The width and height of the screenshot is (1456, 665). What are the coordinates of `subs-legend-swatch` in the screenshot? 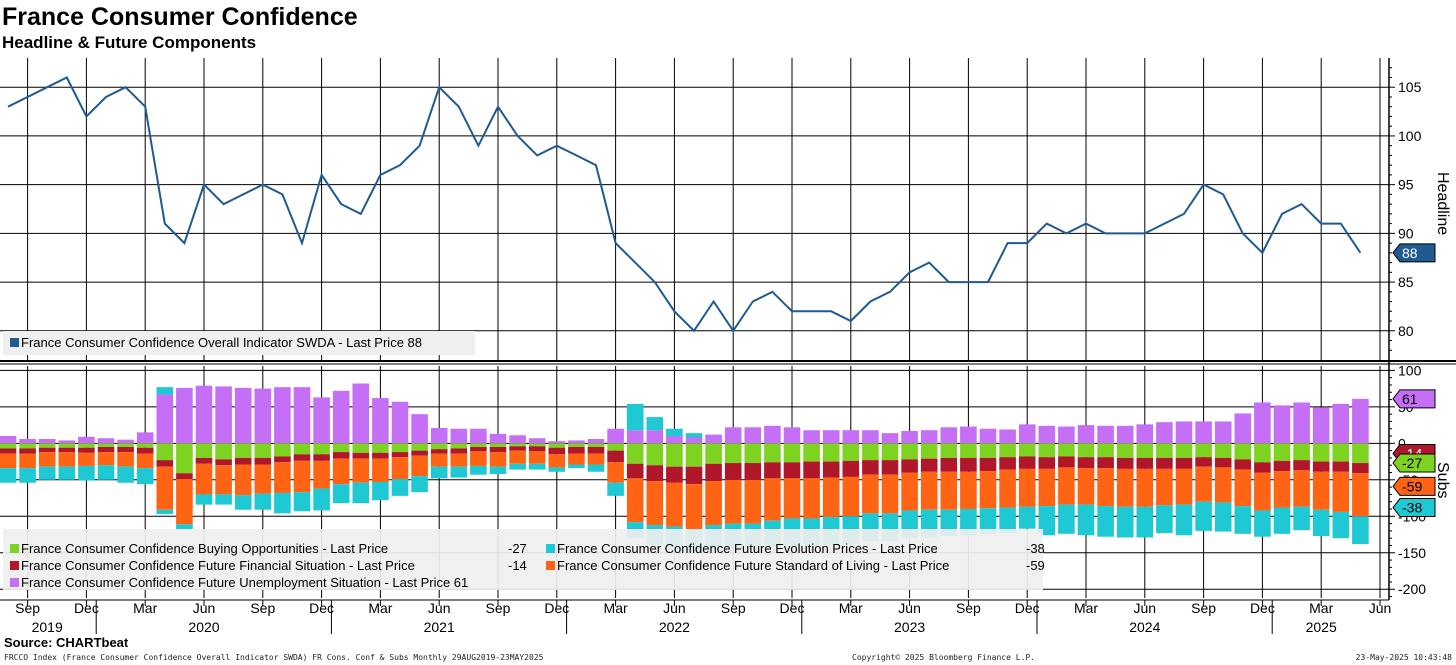 It's located at (14, 582).